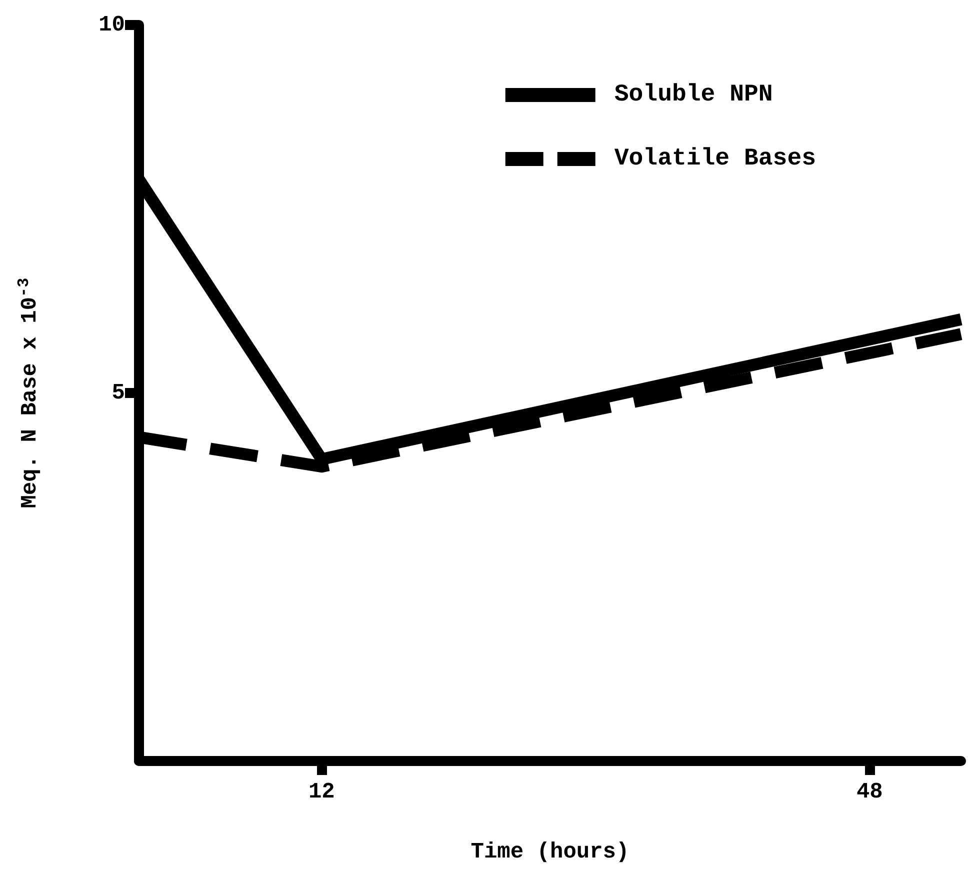 The height and width of the screenshot is (882, 979). Describe the element at coordinates (321, 792) in the screenshot. I see `x-tick-label: 12` at that location.